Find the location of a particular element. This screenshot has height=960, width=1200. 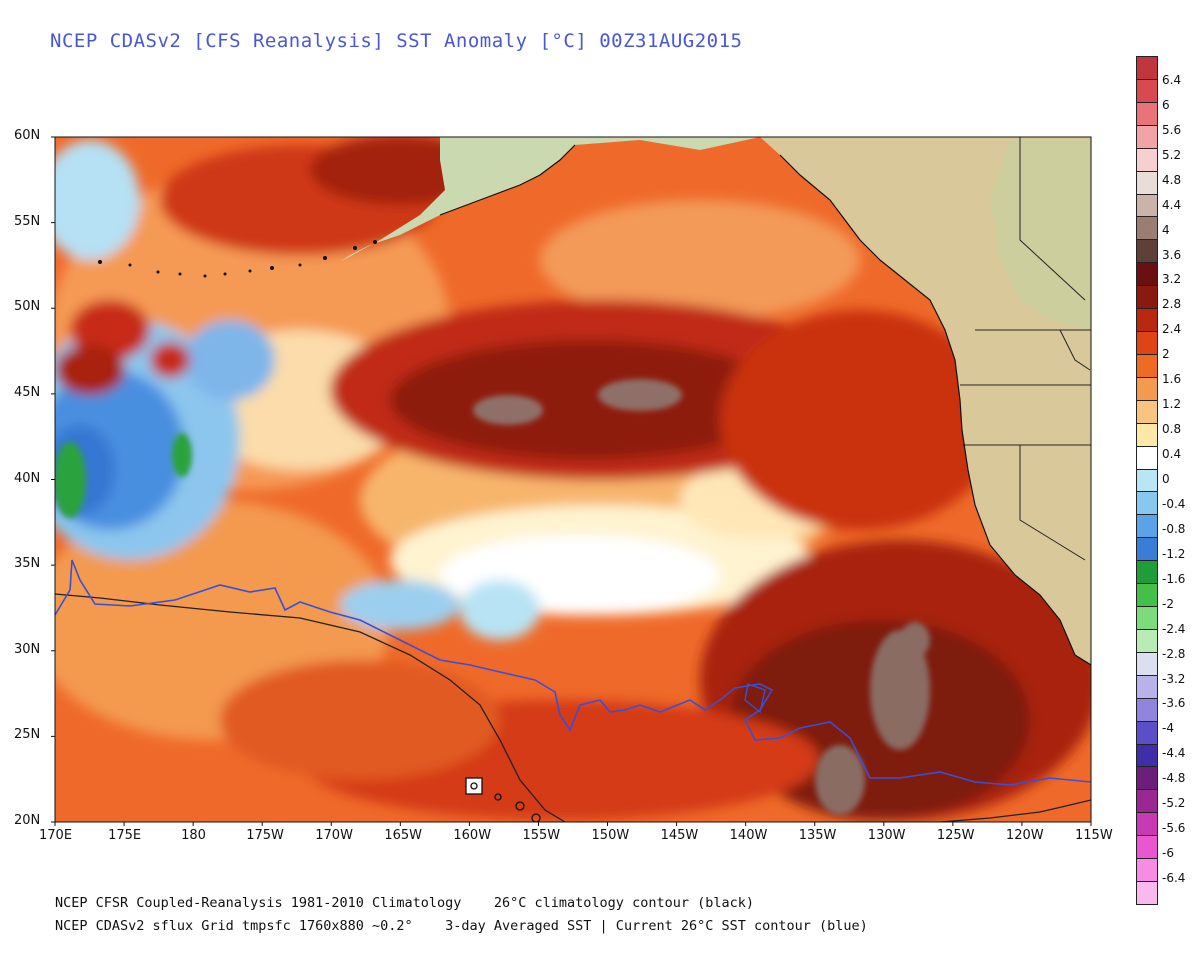

lon-tick-label: 180 is located at coordinates (193, 835).